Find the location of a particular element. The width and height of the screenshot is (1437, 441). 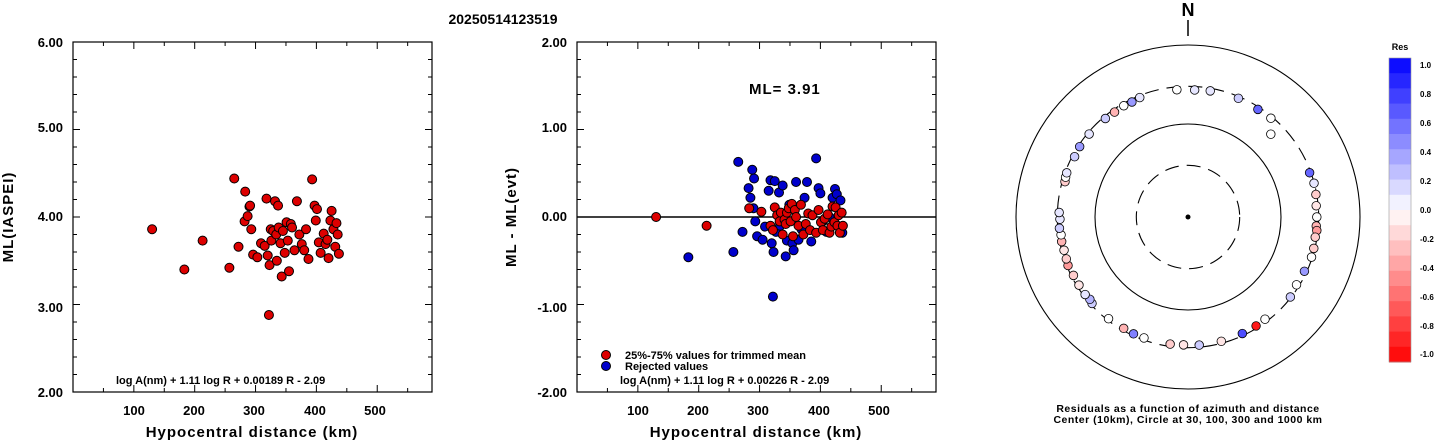

legend-label-trimmed: 25%-75% values for trimmed mean is located at coordinates (715, 356).